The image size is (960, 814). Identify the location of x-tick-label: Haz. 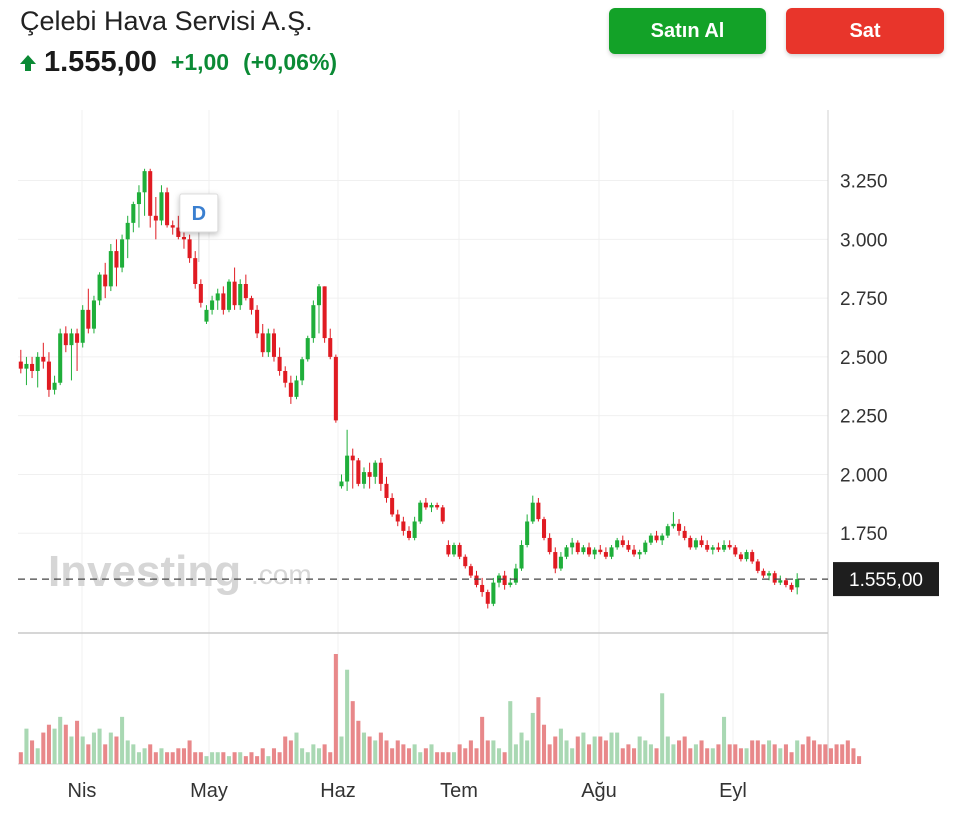
(338, 791).